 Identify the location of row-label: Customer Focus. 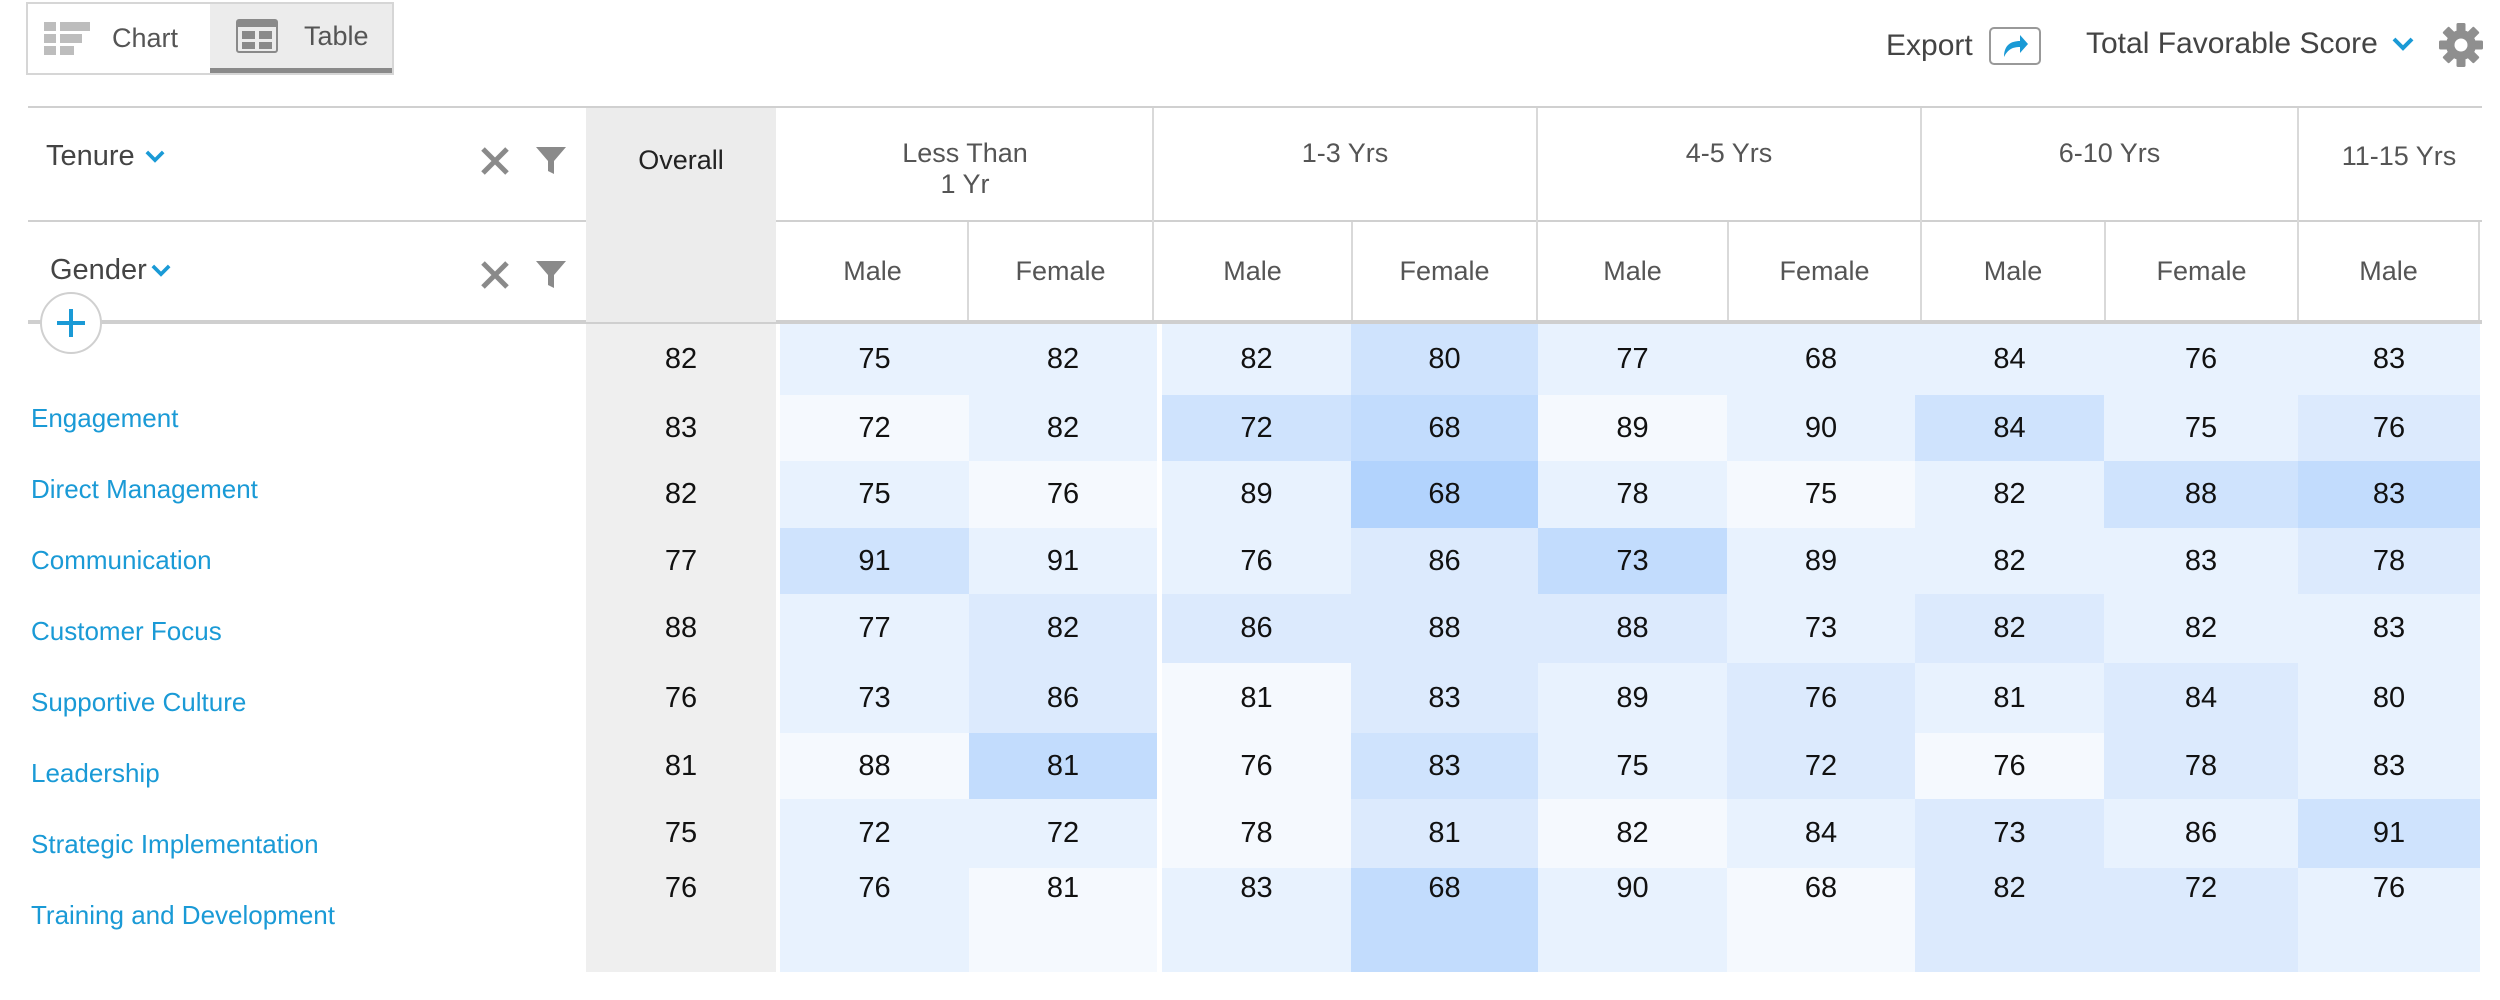
(126, 631).